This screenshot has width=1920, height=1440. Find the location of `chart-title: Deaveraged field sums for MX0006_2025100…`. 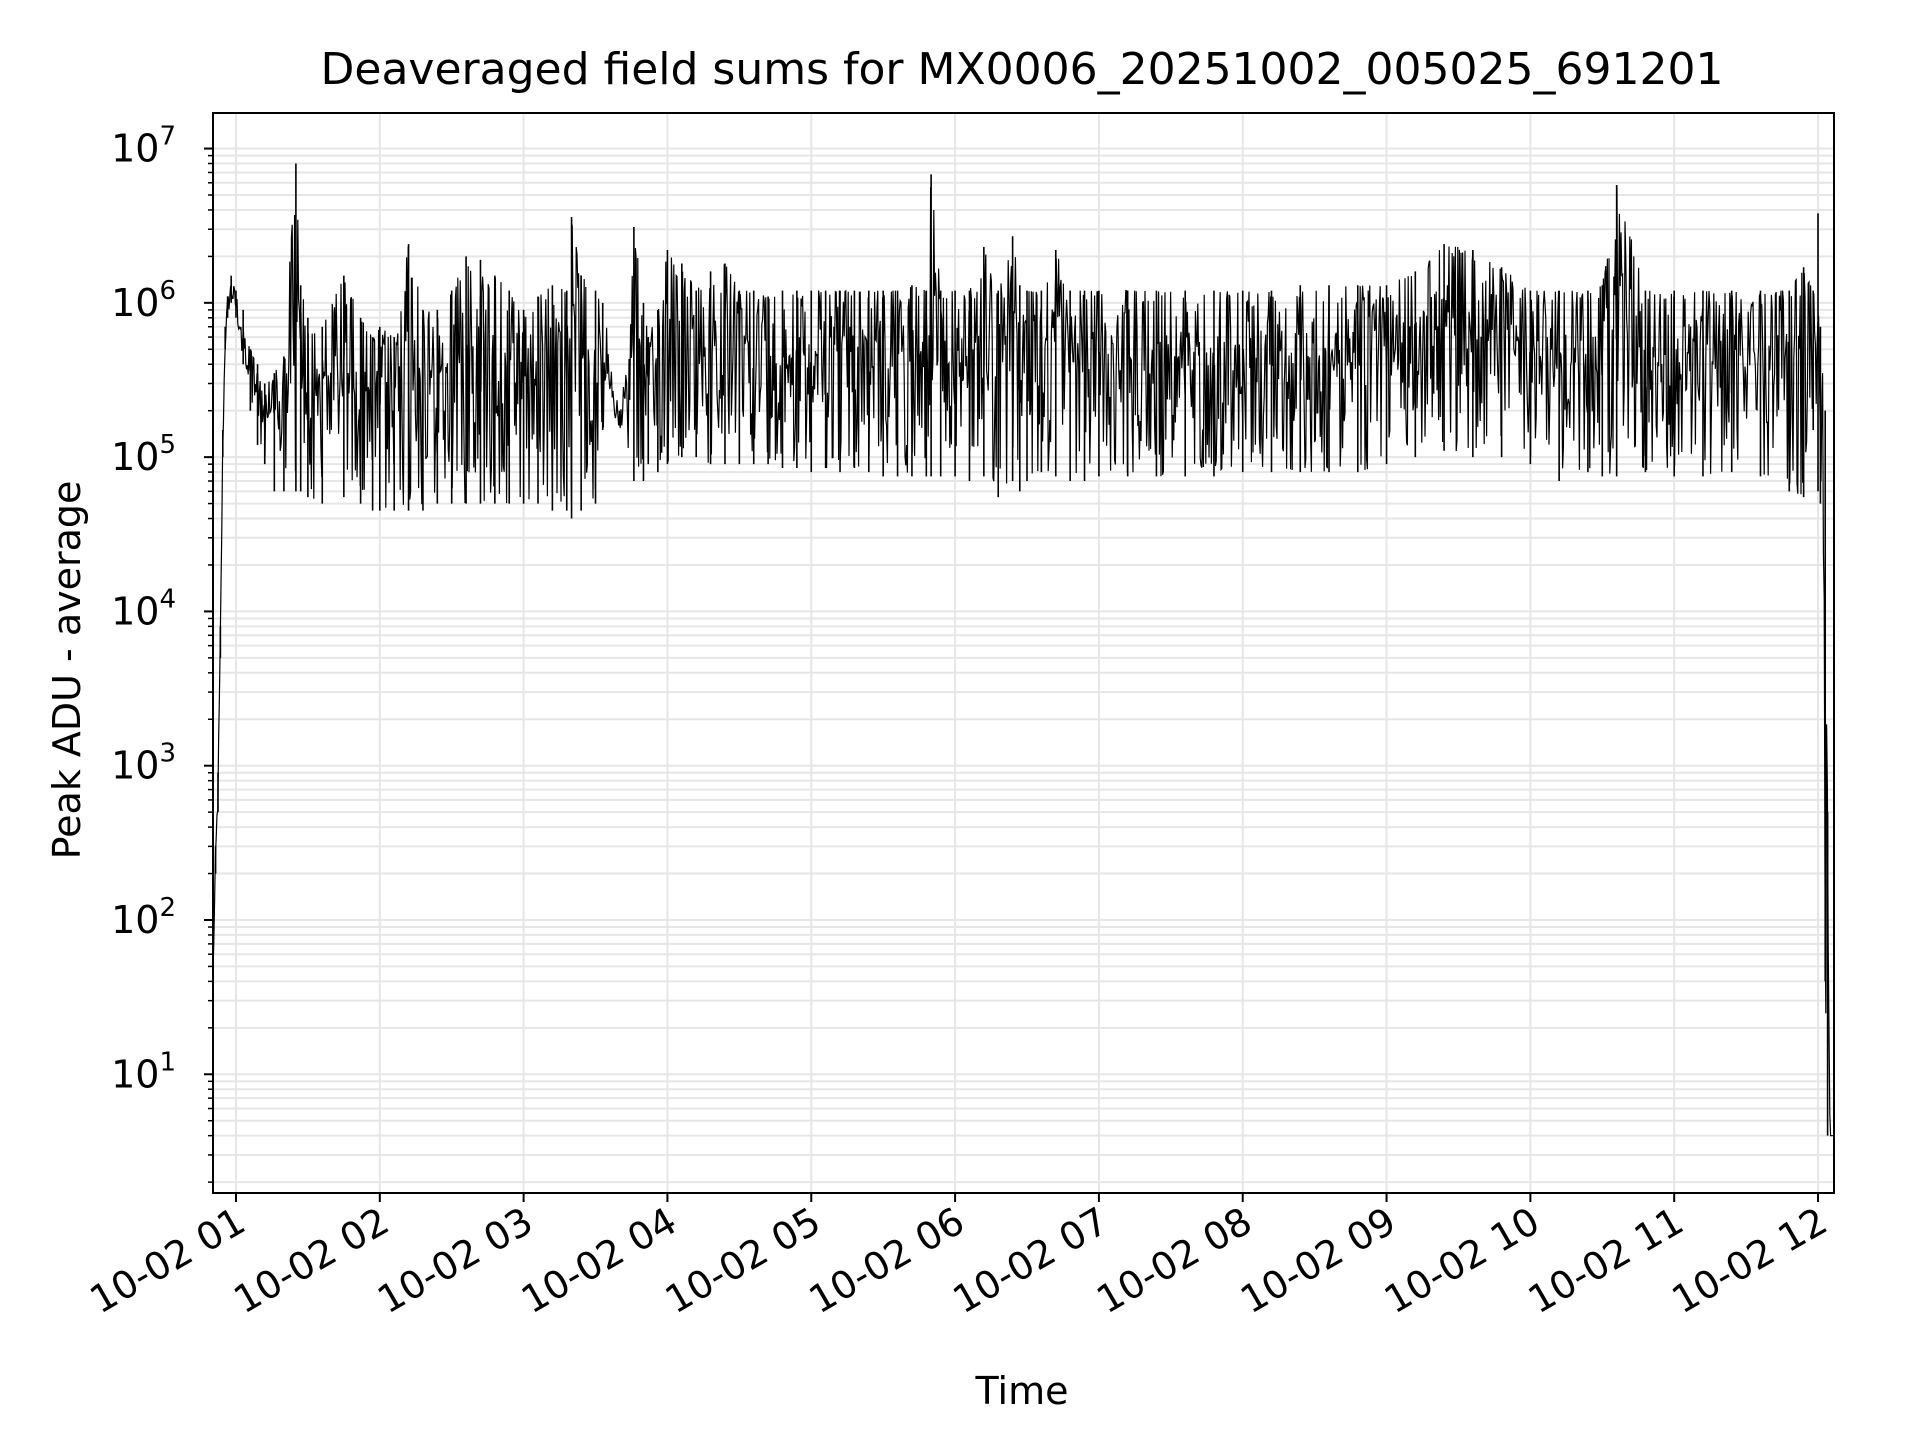

chart-title: Deaveraged field sums for MX0006_2025100… is located at coordinates (1022, 69).